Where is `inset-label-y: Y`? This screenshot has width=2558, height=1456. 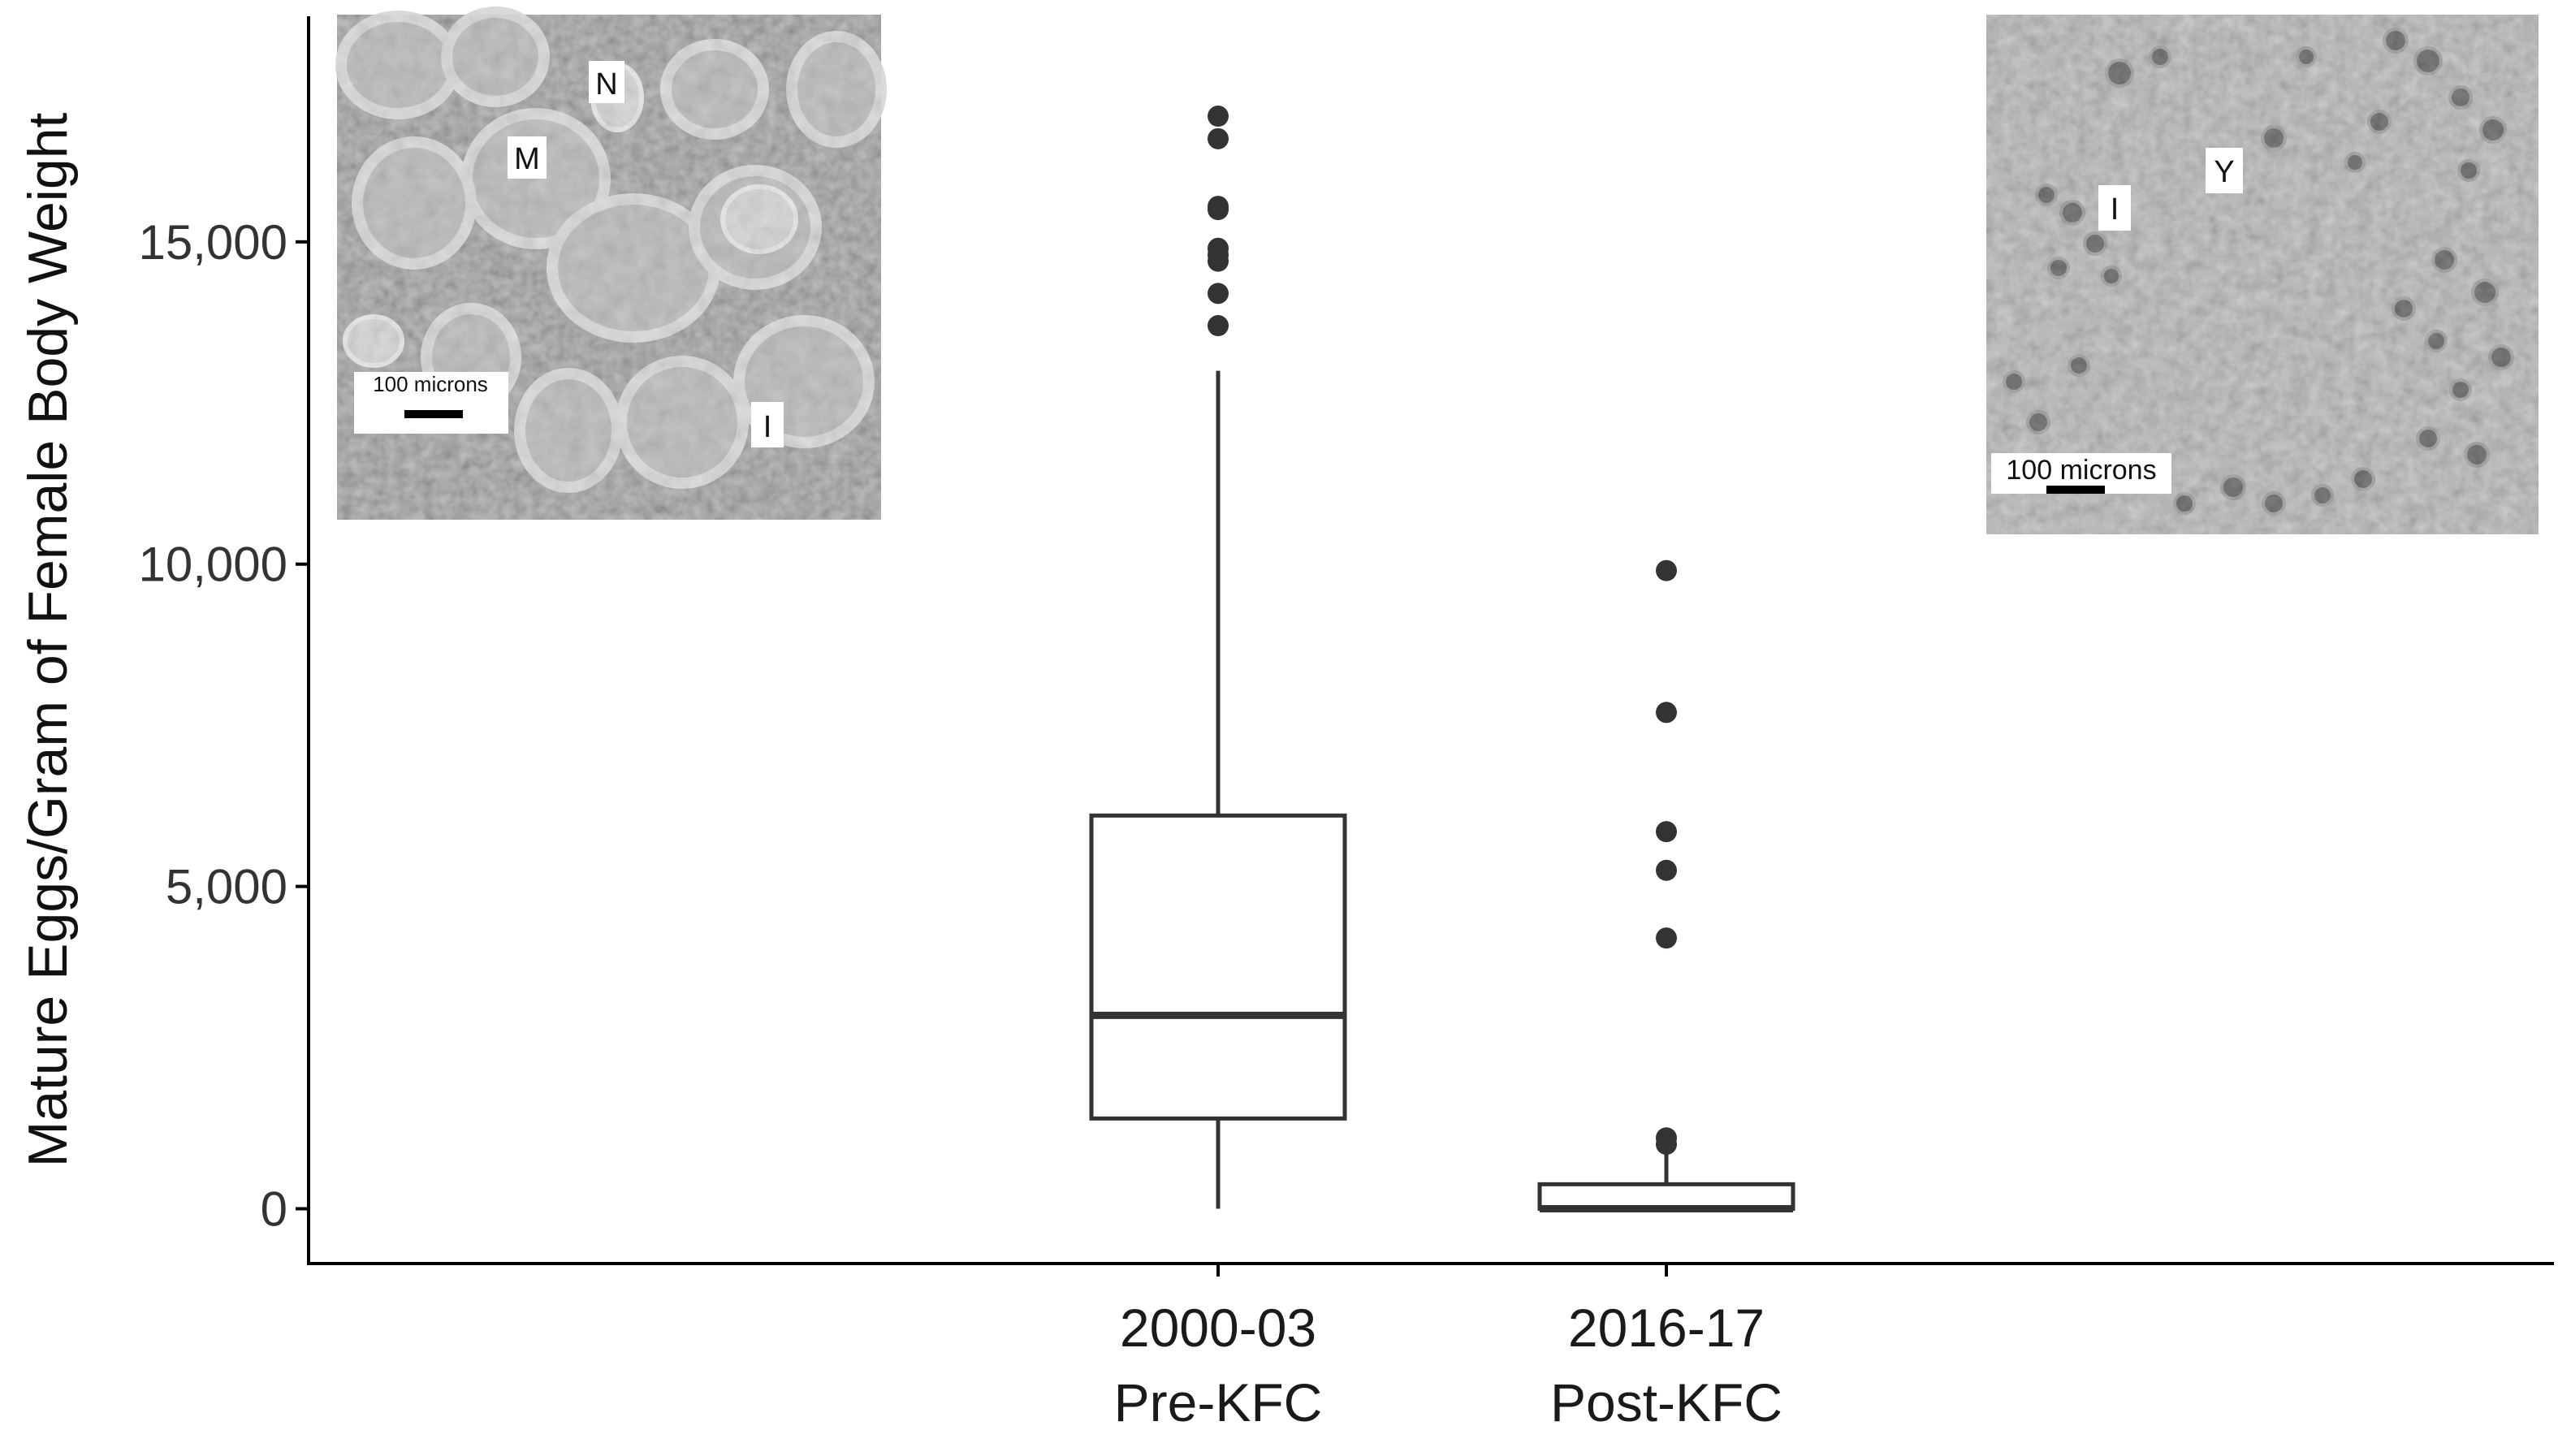 inset-label-y: Y is located at coordinates (2224, 172).